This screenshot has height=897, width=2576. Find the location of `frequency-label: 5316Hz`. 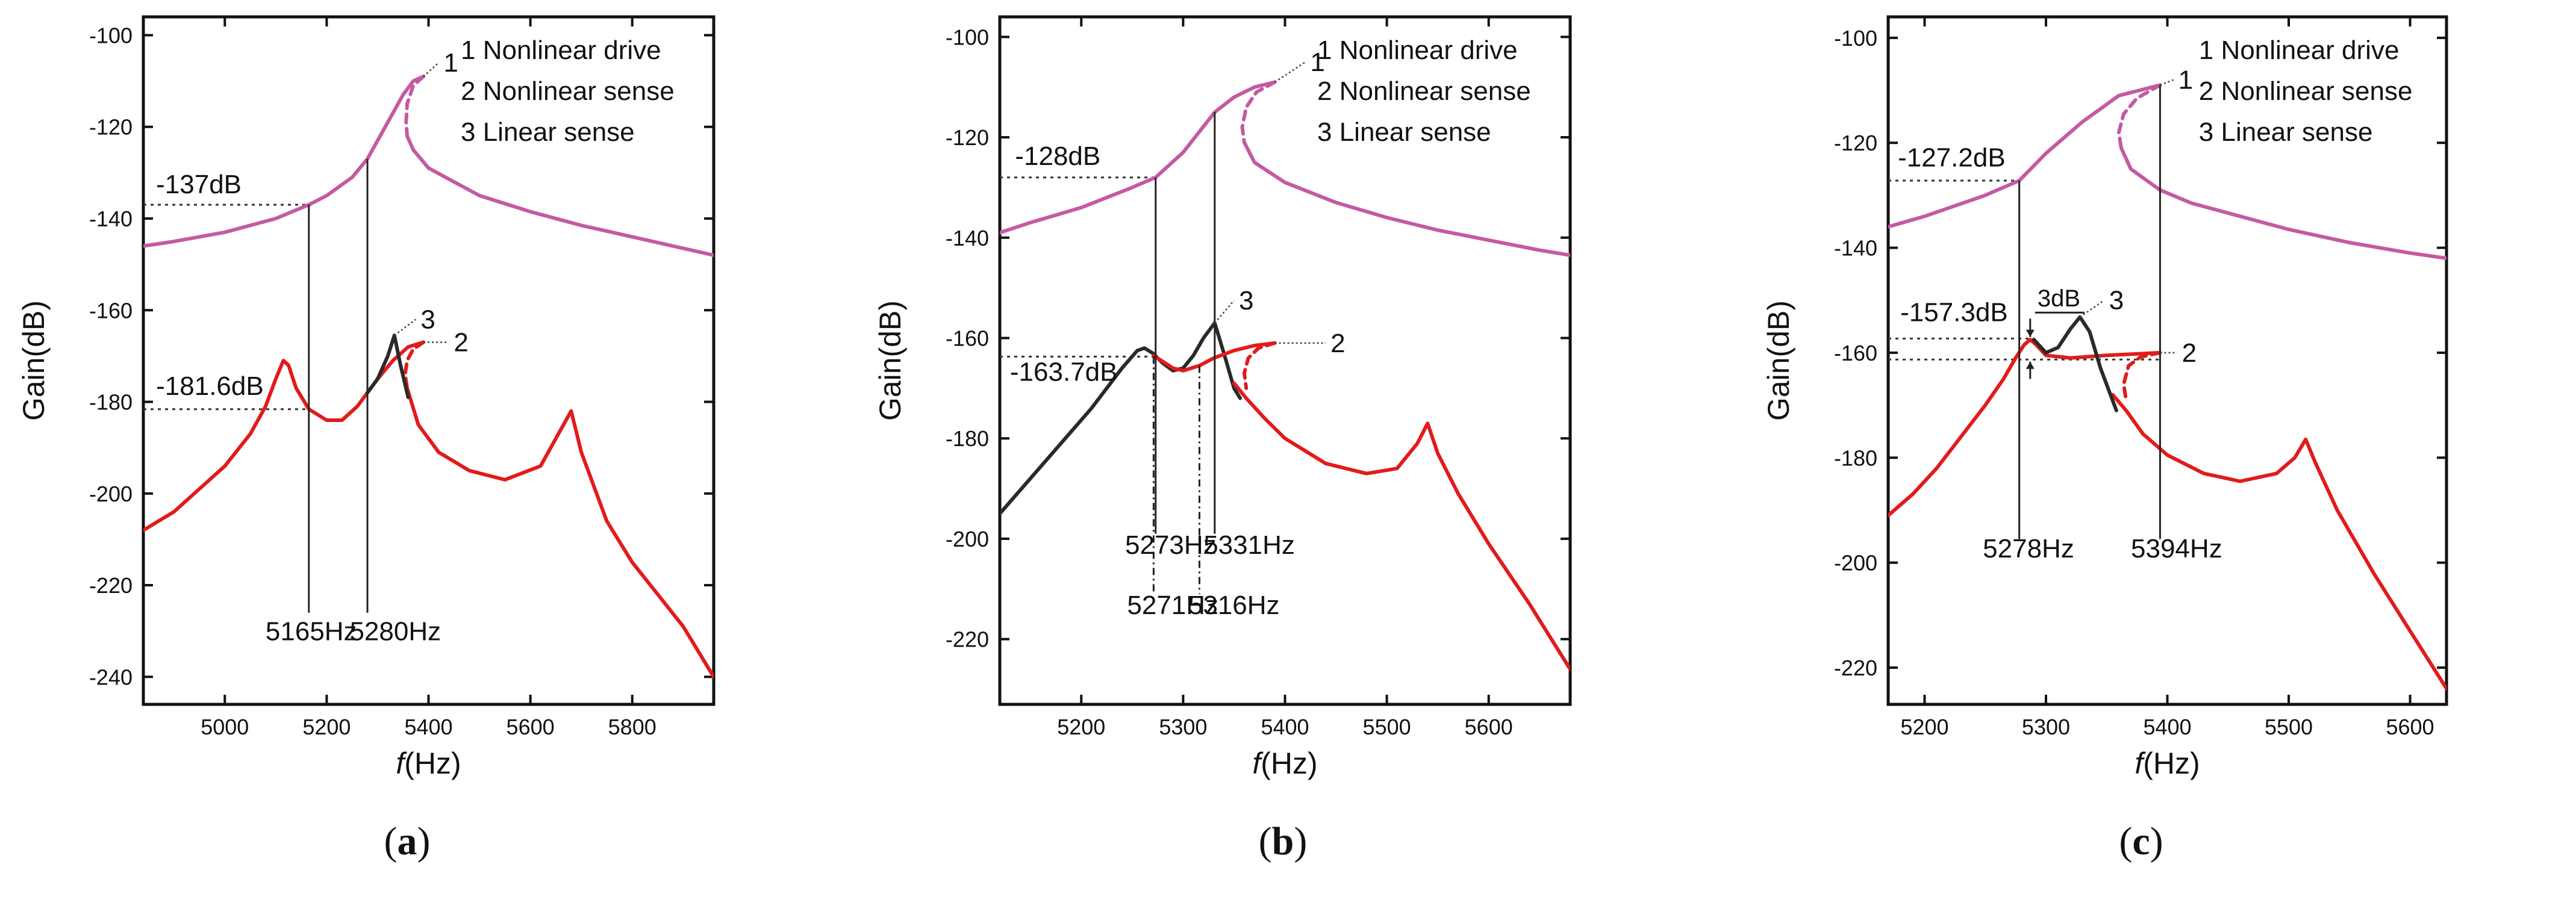

frequency-label: 5316Hz is located at coordinates (1234, 605).